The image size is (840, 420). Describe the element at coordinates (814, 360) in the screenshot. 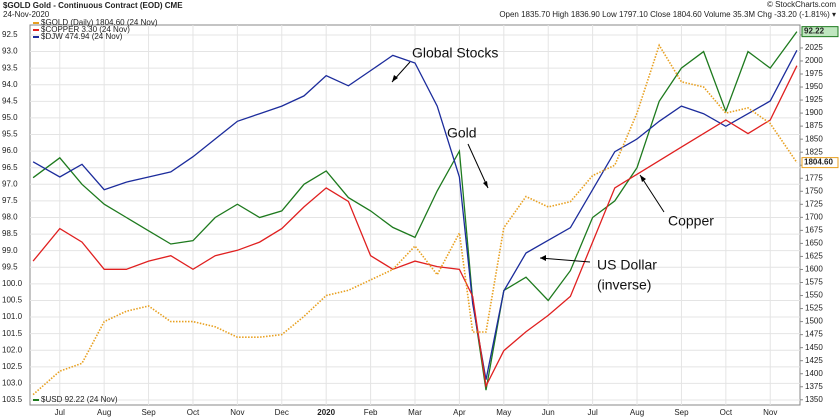

I see `y2-tick-label: 1425` at that location.